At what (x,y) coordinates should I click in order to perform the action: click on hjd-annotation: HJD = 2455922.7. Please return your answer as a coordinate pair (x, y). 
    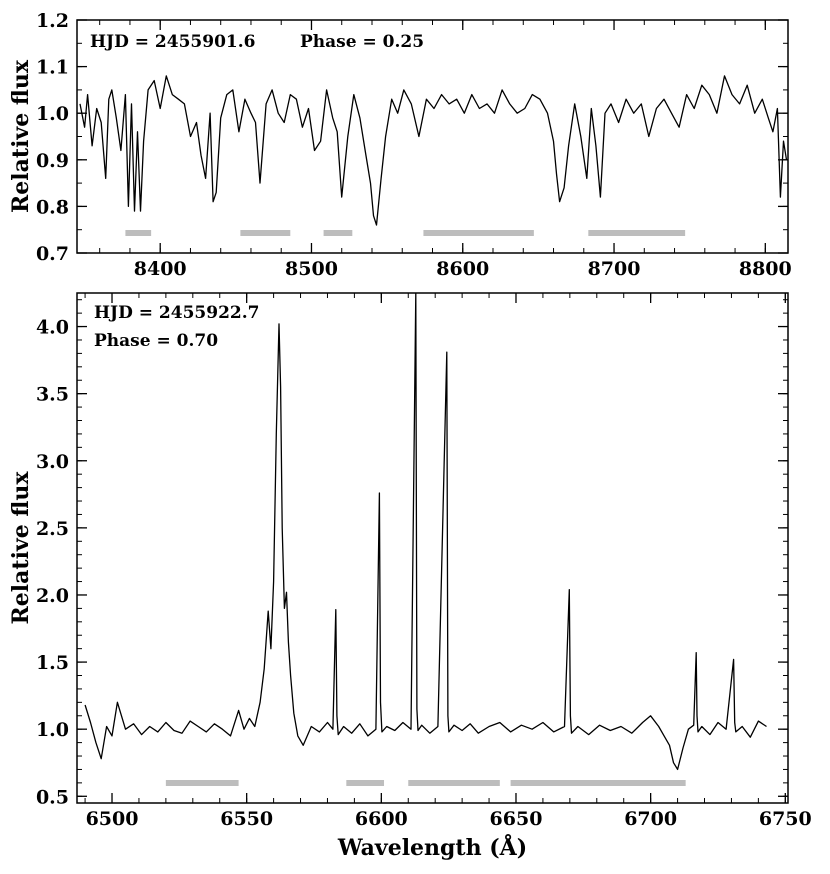
    Looking at the image, I should click on (176, 313).